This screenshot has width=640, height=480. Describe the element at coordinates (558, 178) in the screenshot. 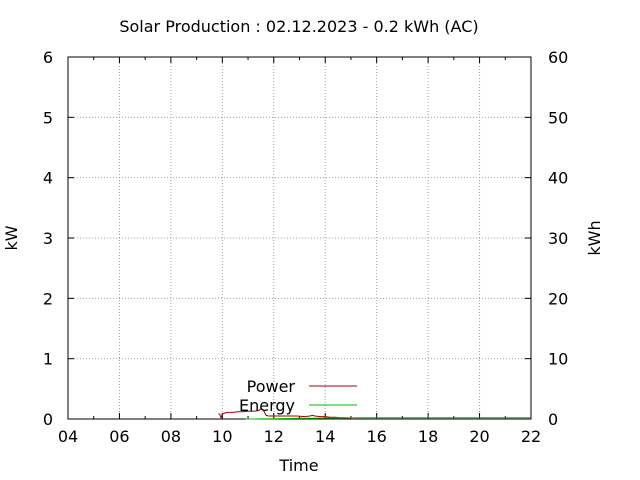

I see `y2-tick-label: 40` at that location.